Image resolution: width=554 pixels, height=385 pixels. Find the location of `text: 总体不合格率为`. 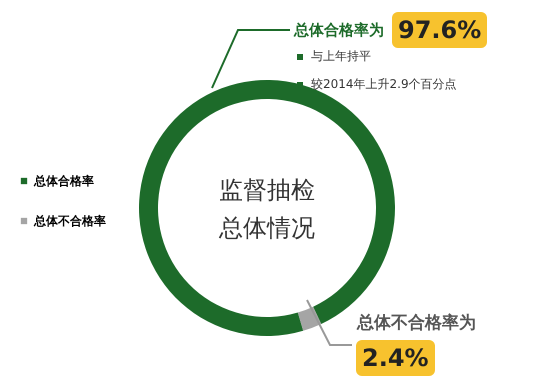

text: 总体不合格率为 is located at coordinates (416, 323).